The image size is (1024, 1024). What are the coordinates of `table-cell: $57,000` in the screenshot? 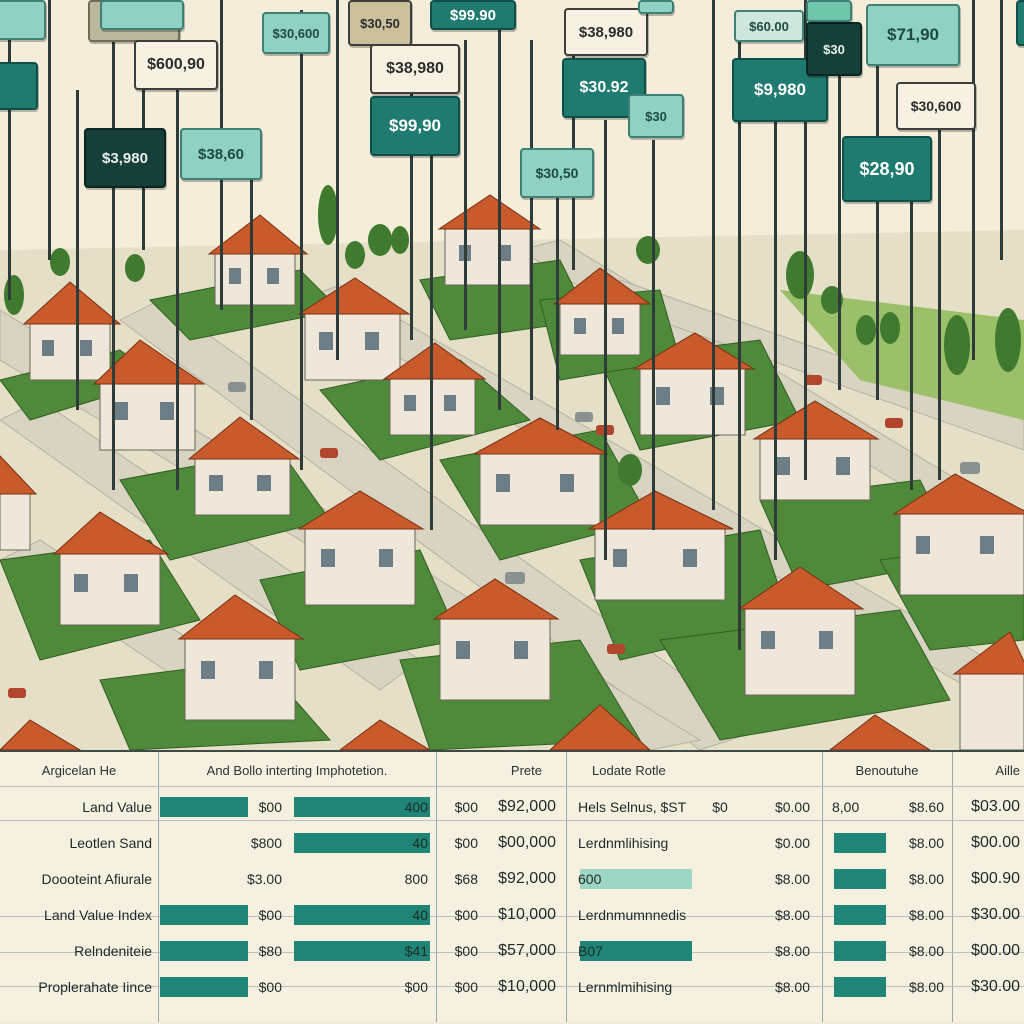 It's located at (527, 950).